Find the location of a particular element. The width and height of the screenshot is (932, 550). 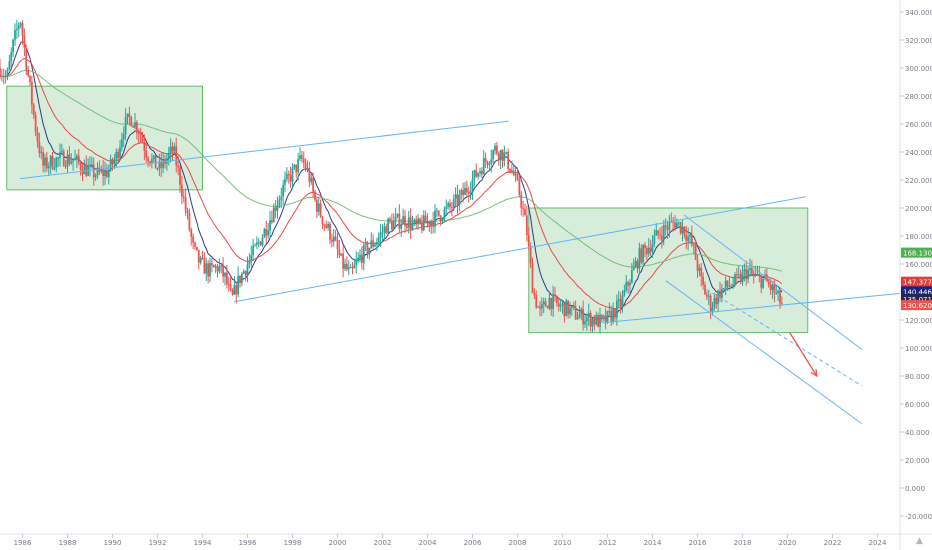

x-tick-label-19: 2024 is located at coordinates (878, 543).